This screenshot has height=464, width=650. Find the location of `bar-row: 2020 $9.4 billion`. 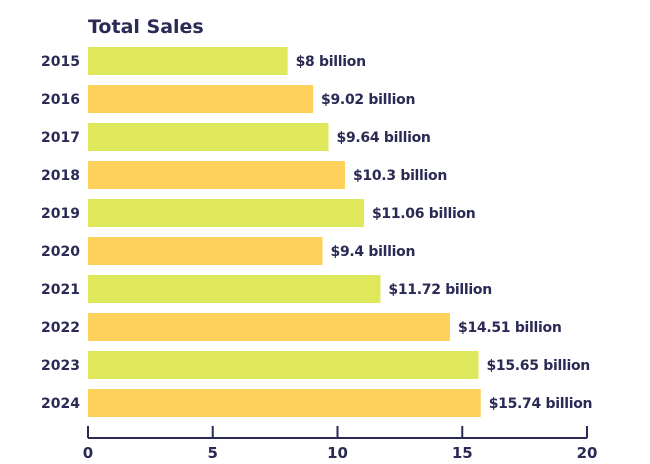

bar-row: 2020 $9.4 billion is located at coordinates (228, 251).